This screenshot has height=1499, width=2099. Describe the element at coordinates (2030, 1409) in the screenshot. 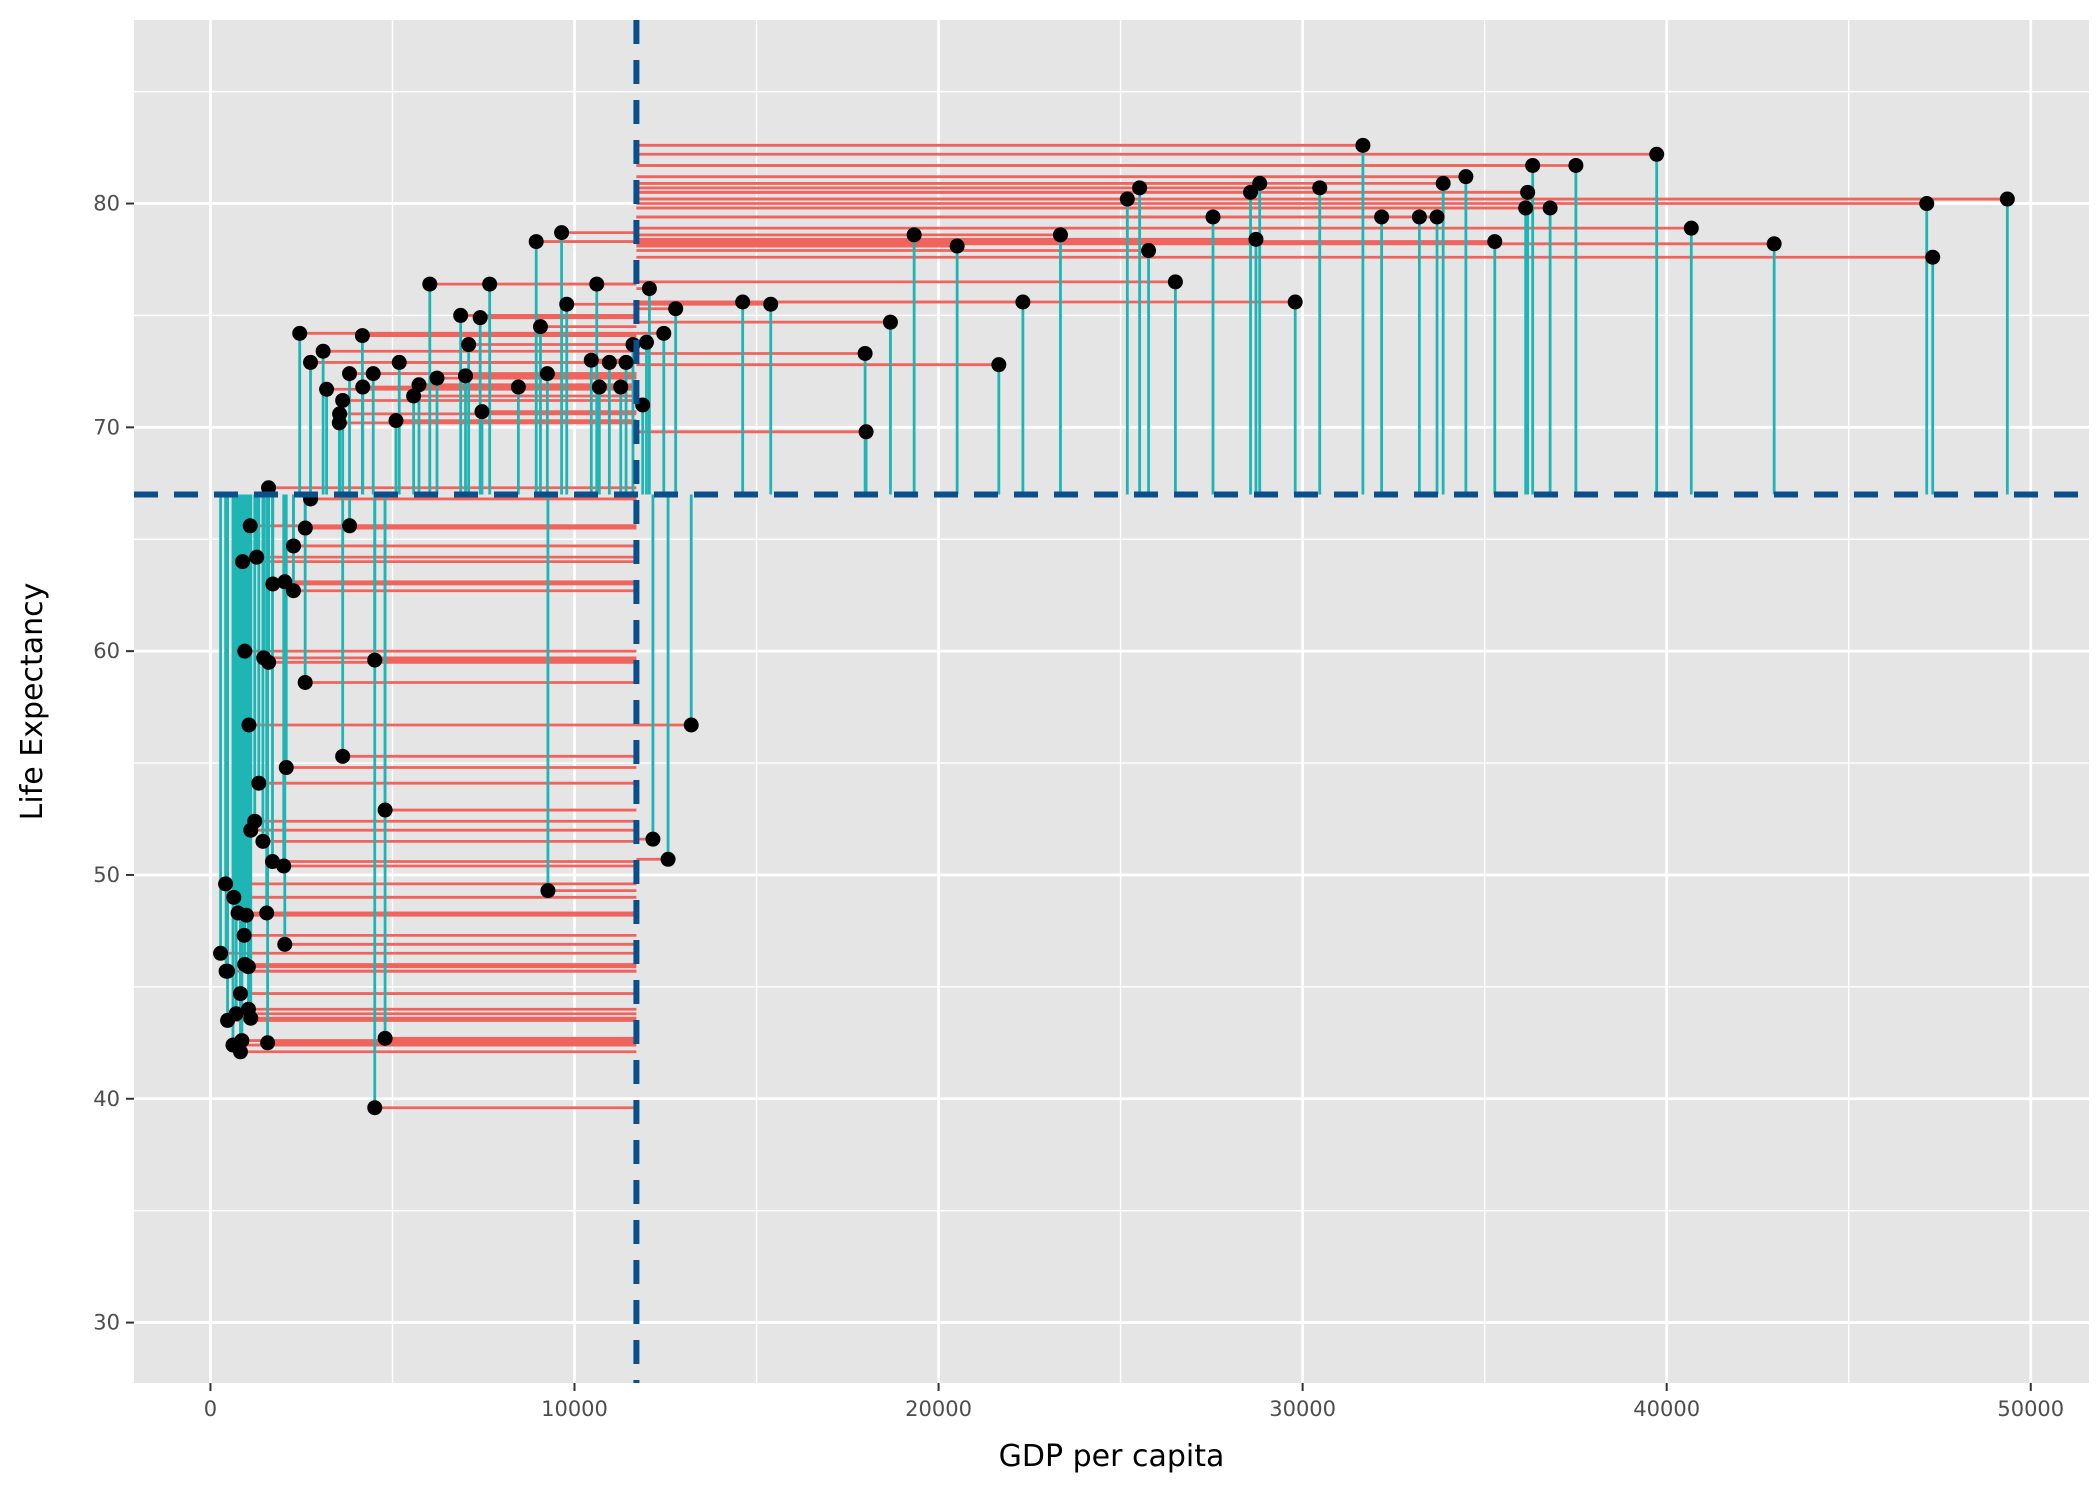

I see `x-tick-label: 50000` at that location.